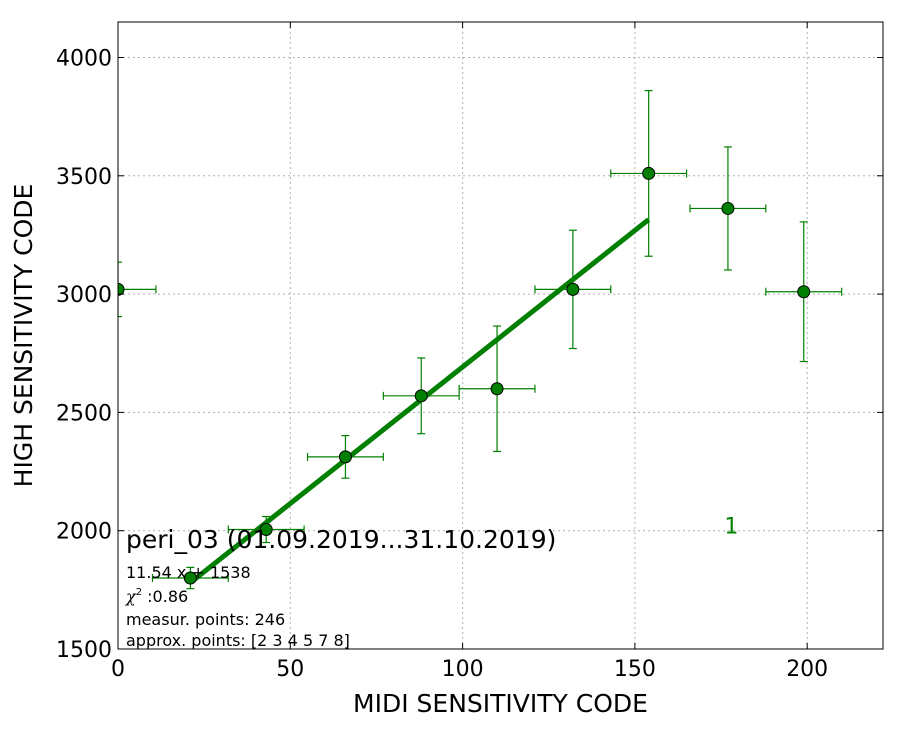 The height and width of the screenshot is (746, 910). I want to click on chi2-value: :0.86, so click(165, 596).